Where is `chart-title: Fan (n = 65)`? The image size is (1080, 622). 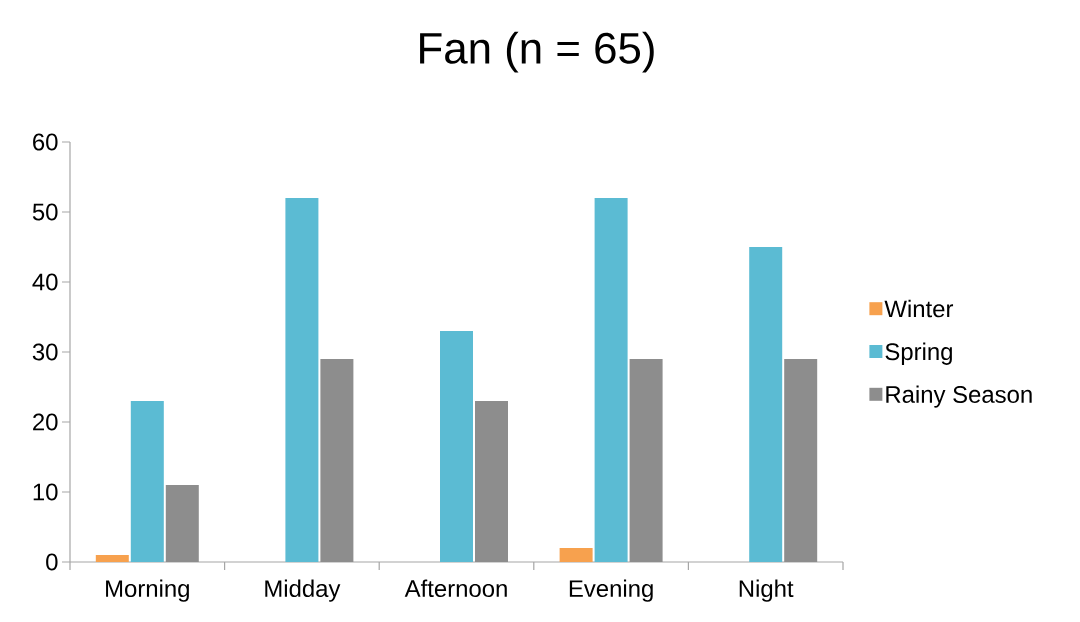
chart-title: Fan (n = 65) is located at coordinates (537, 52).